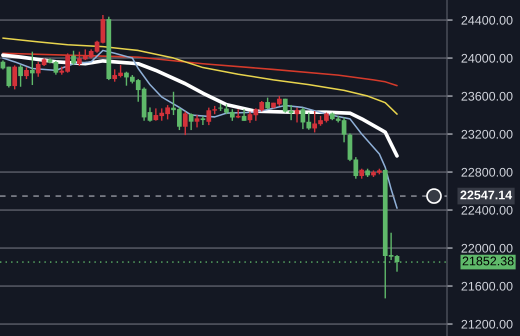 This screenshot has height=336, width=520. What do you see at coordinates (486, 195) in the screenshot?
I see `ref-line-label: 22547.14` at bounding box center [486, 195].